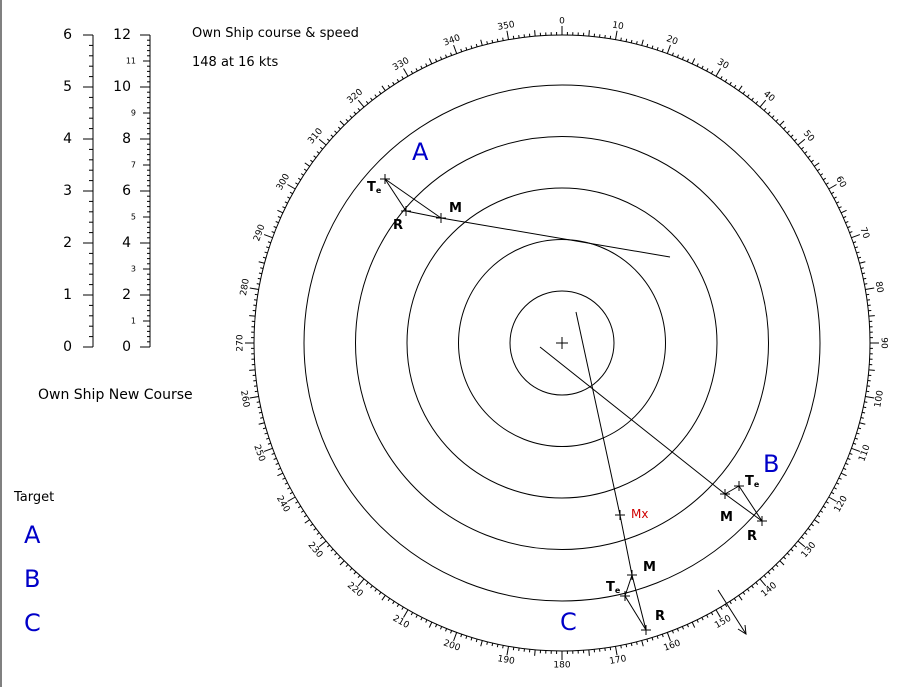  What do you see at coordinates (32, 623) in the screenshot?
I see `target-item: C` at bounding box center [32, 623].